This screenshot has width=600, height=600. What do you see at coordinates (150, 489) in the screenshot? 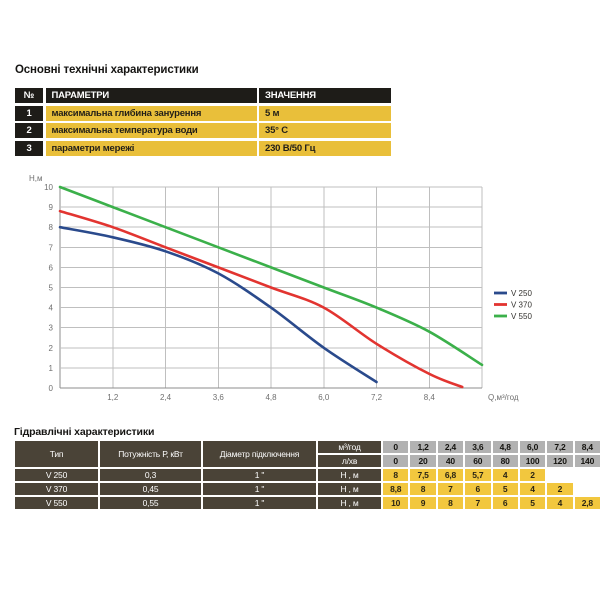
I see `hydr-row-power: 0,45` at bounding box center [150, 489].